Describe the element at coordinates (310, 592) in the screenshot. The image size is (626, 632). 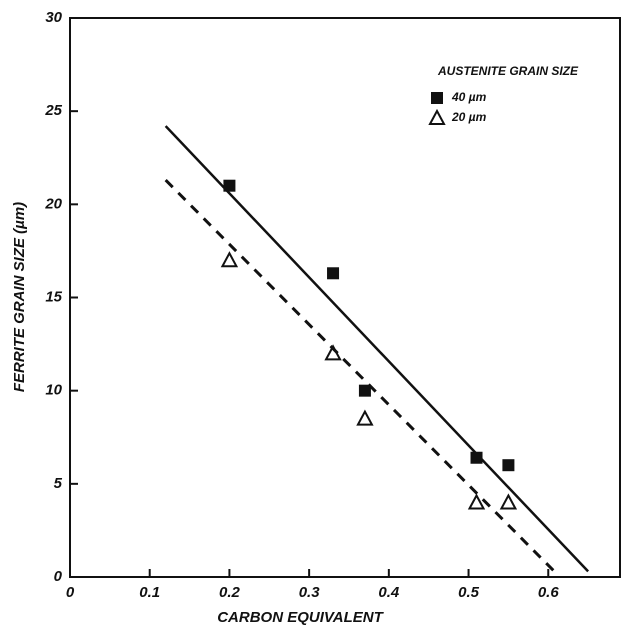
I see `x-tick-label: 0.3` at that location.